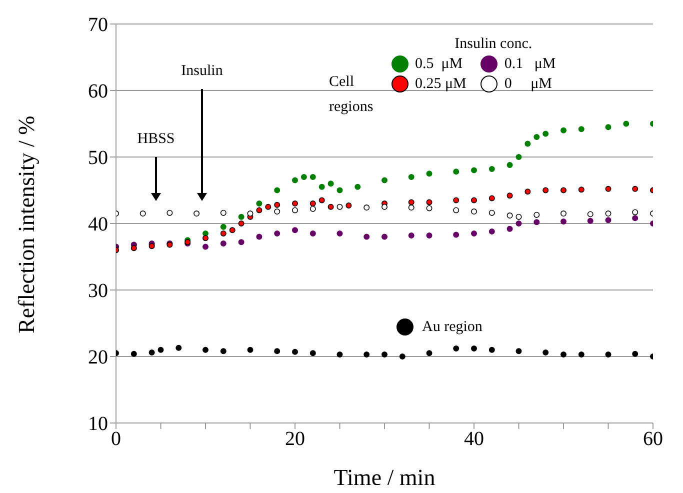  What do you see at coordinates (295, 439) in the screenshot?
I see `x-tick-label: 20` at bounding box center [295, 439].